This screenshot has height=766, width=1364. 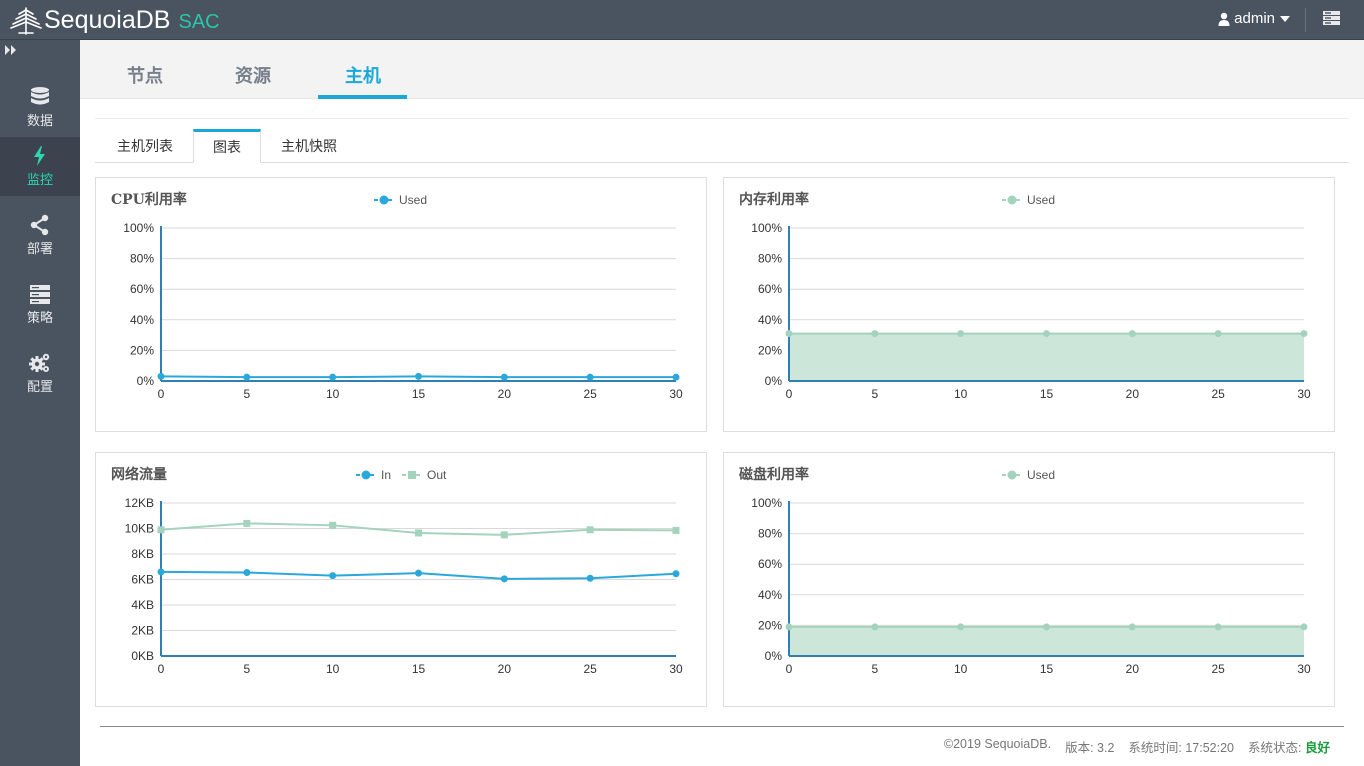 What do you see at coordinates (1046, 641) in the screenshot?
I see `series-area` at bounding box center [1046, 641].